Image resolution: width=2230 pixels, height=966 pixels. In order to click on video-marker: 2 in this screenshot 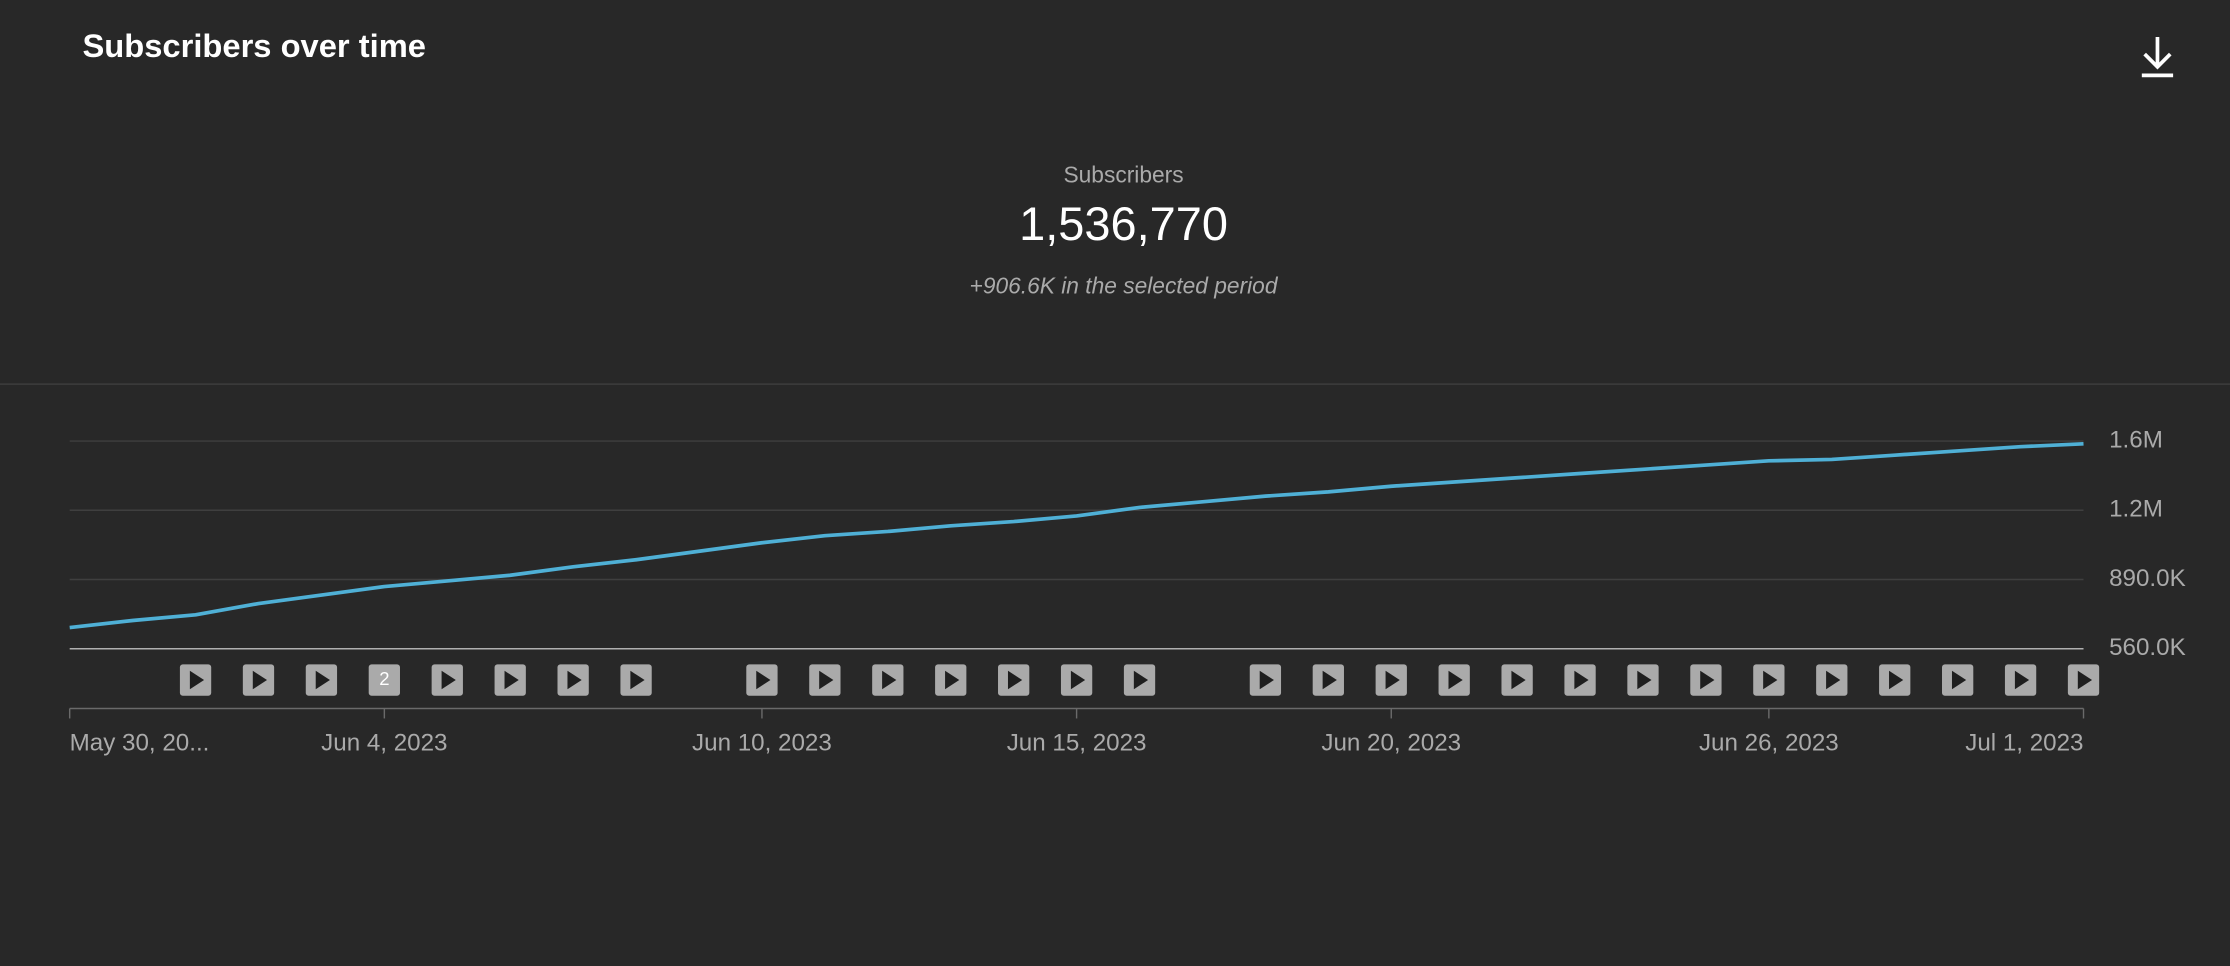, I will do `click(384, 680)`.